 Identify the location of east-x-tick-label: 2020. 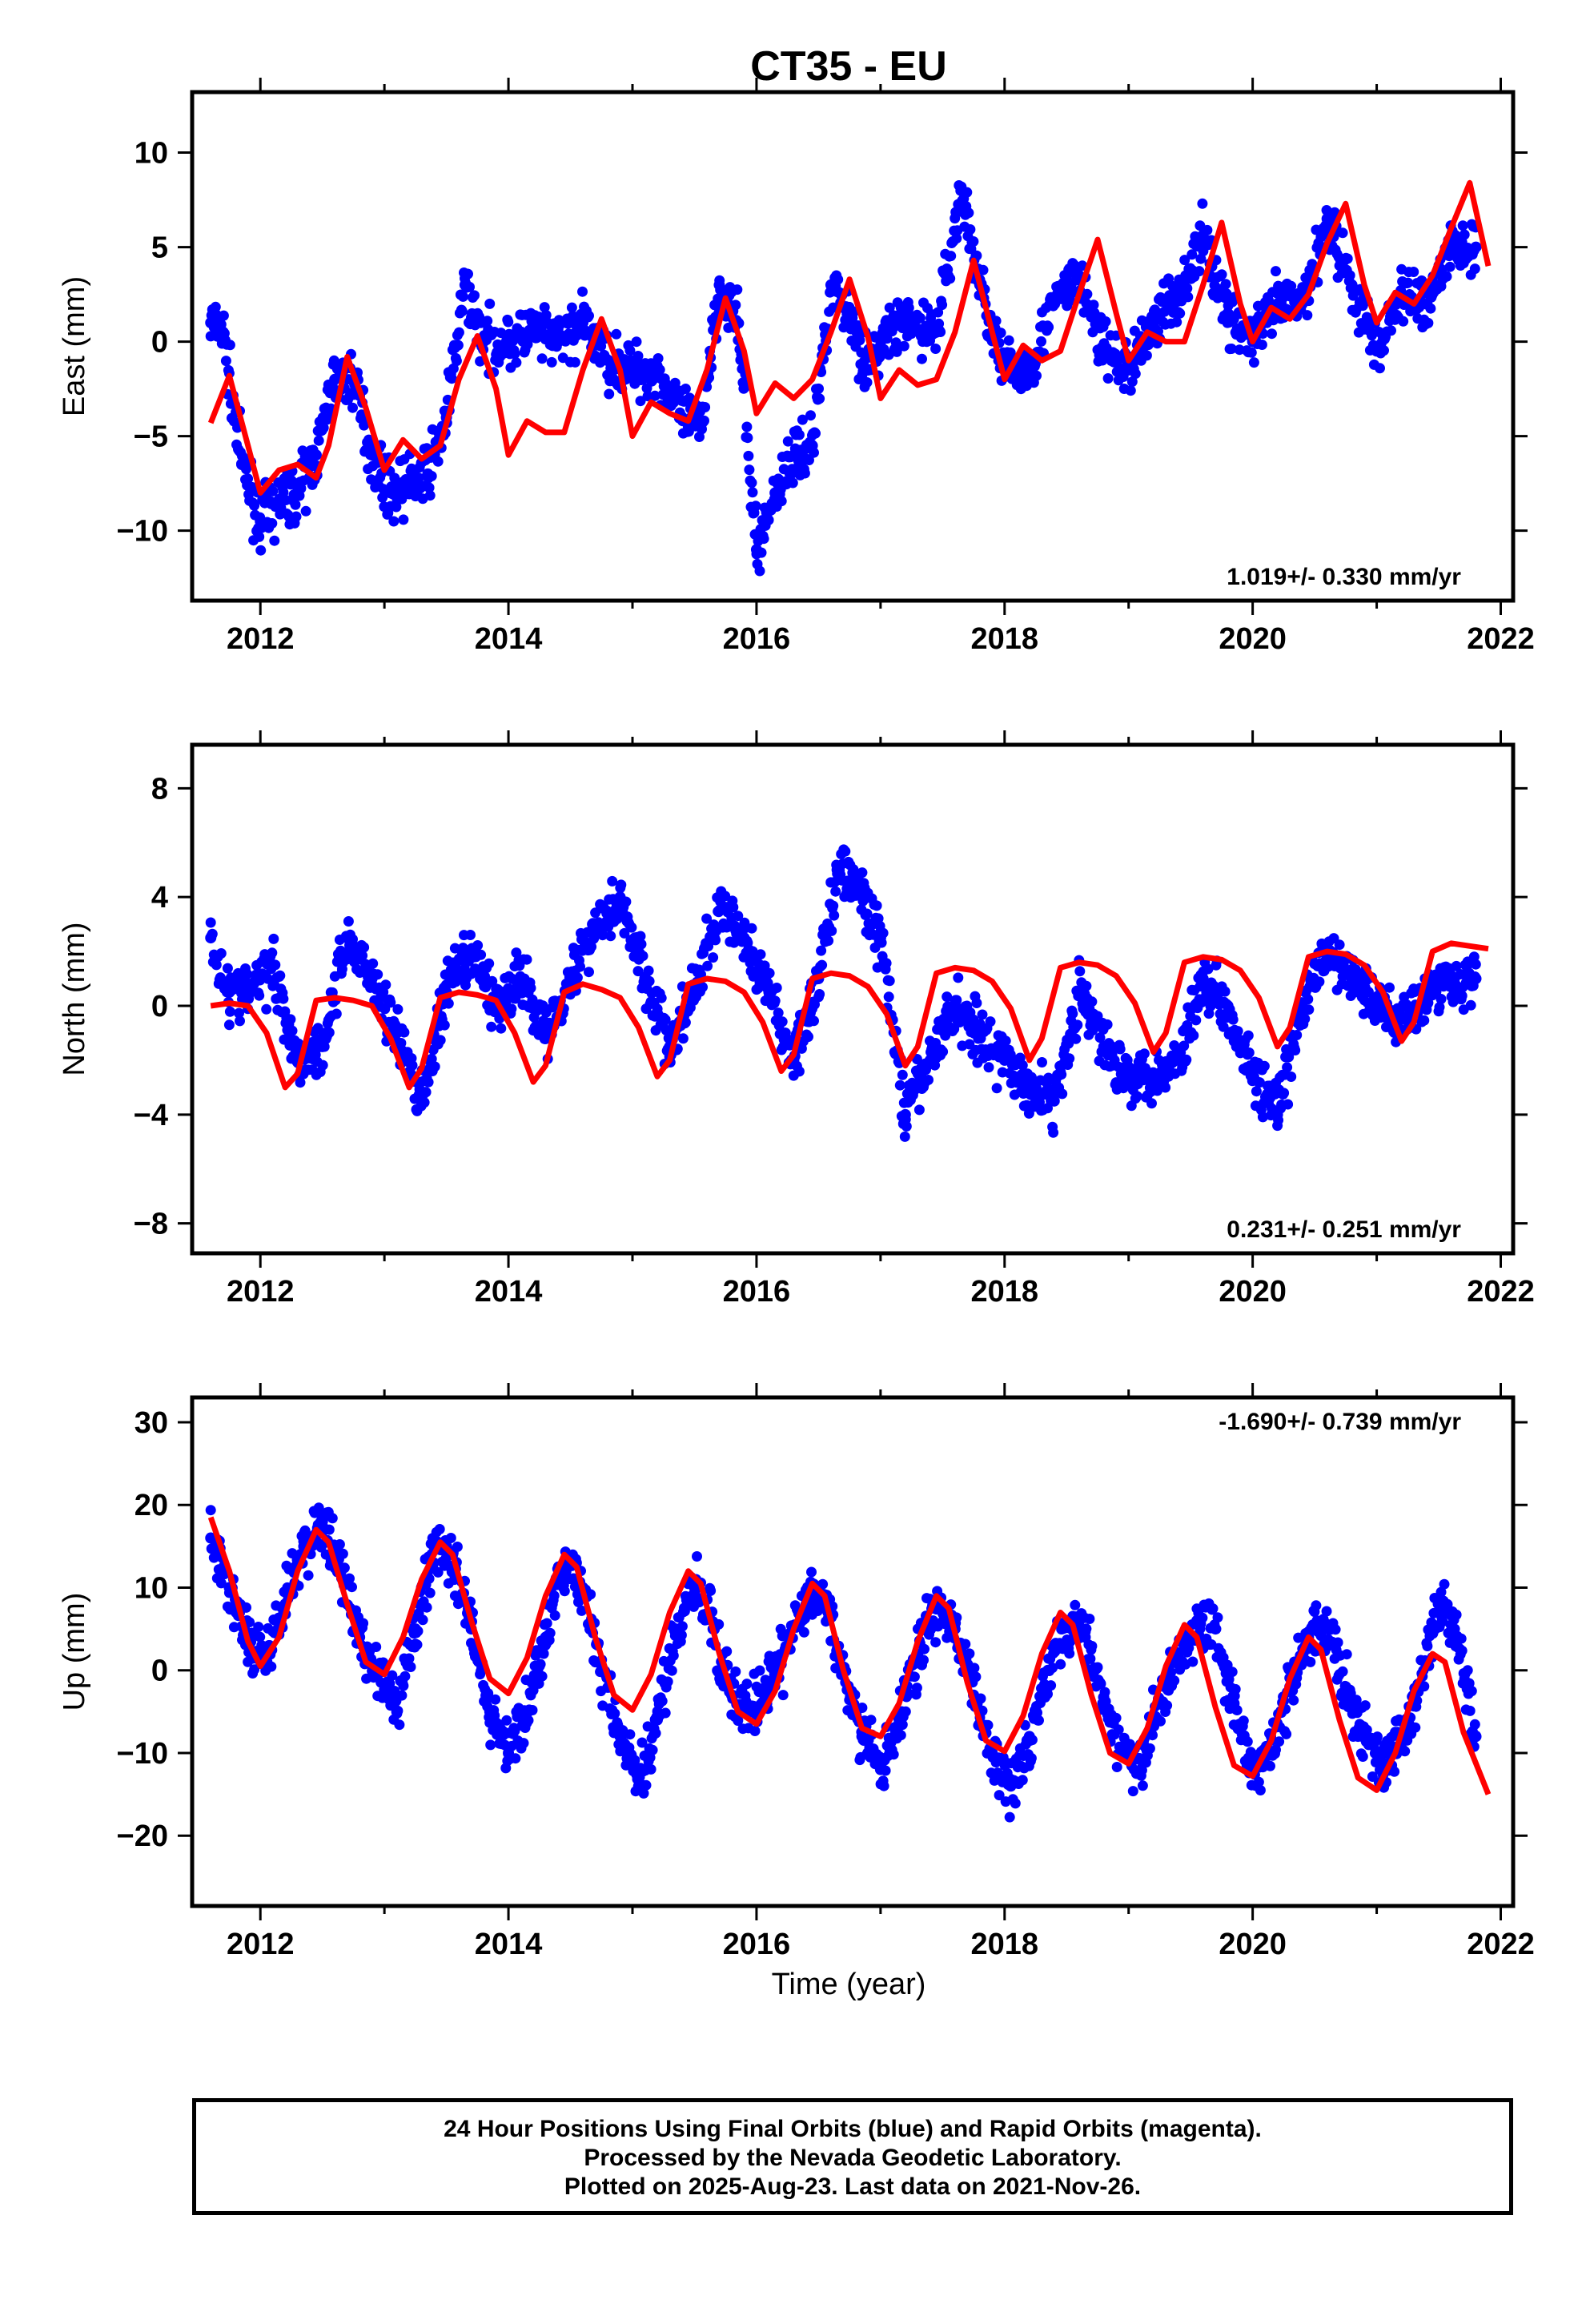
(1253, 639).